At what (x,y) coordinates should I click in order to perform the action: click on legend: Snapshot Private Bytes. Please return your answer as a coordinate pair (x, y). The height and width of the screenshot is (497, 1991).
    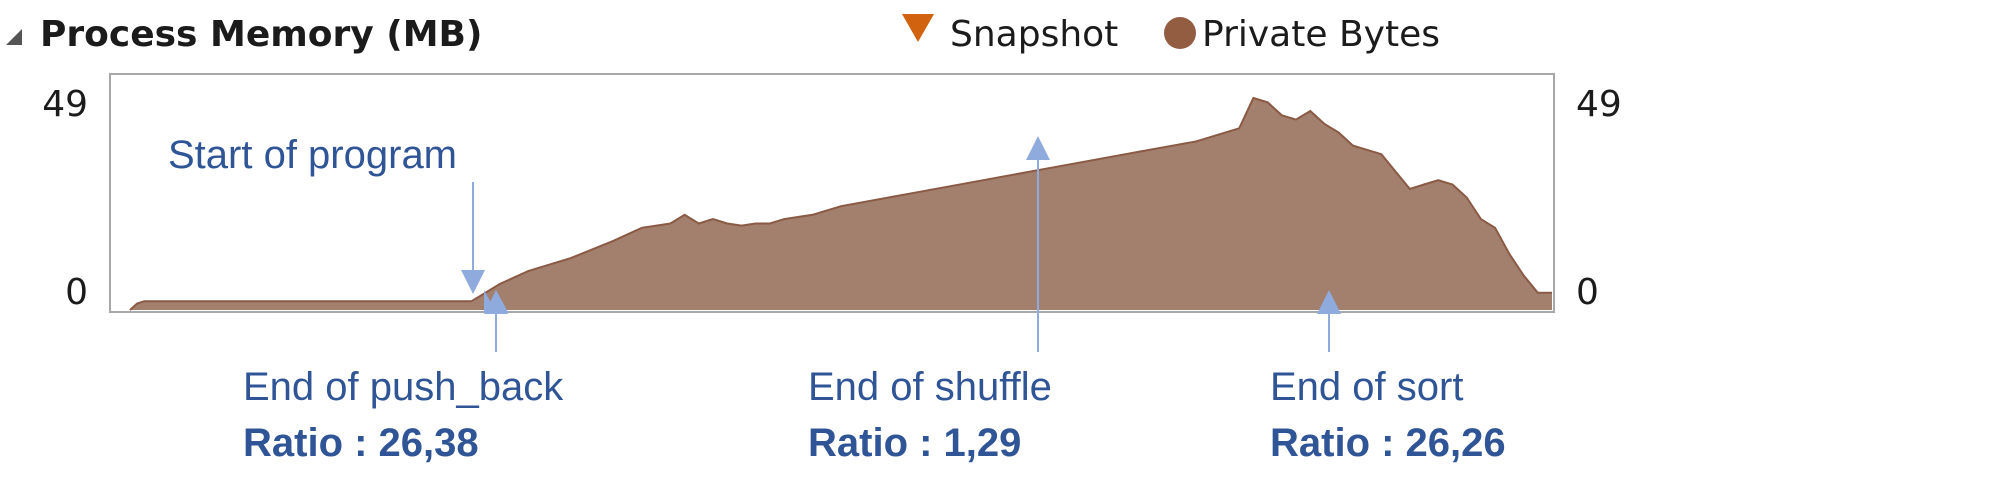
    Looking at the image, I should click on (1171, 34).